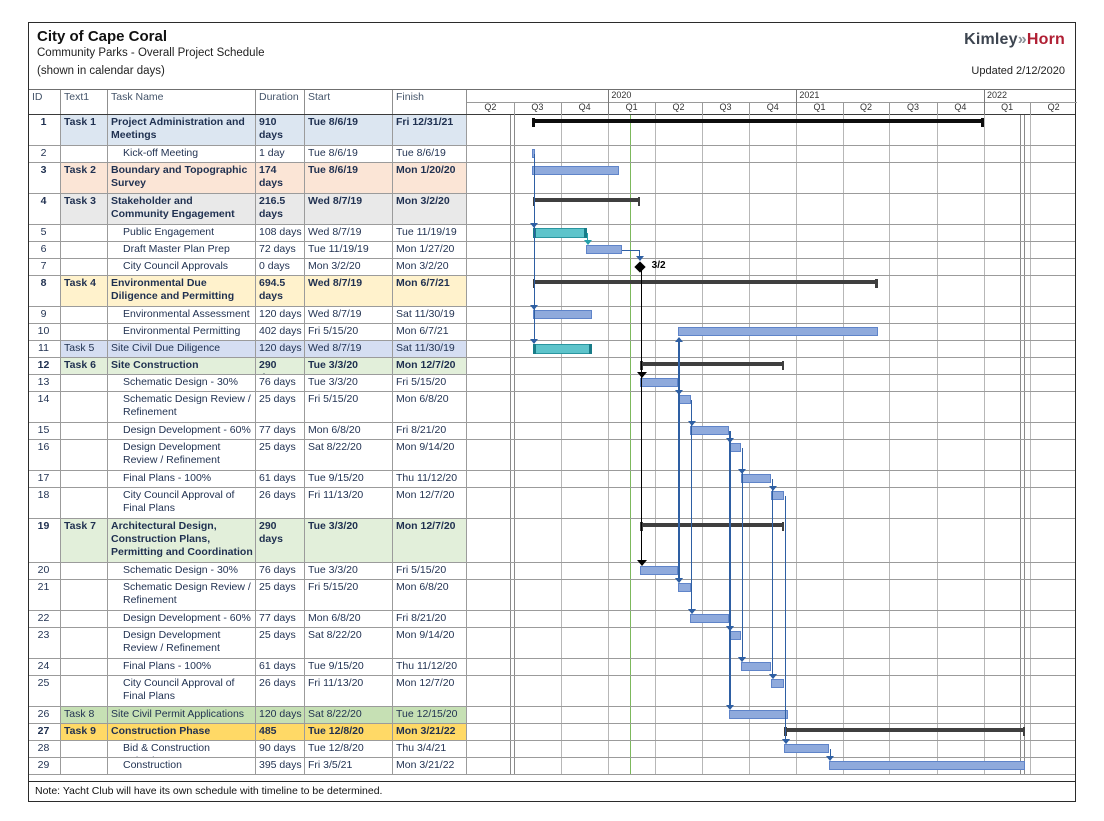  What do you see at coordinates (819, 107) in the screenshot?
I see `quarter-label: Q1` at bounding box center [819, 107].